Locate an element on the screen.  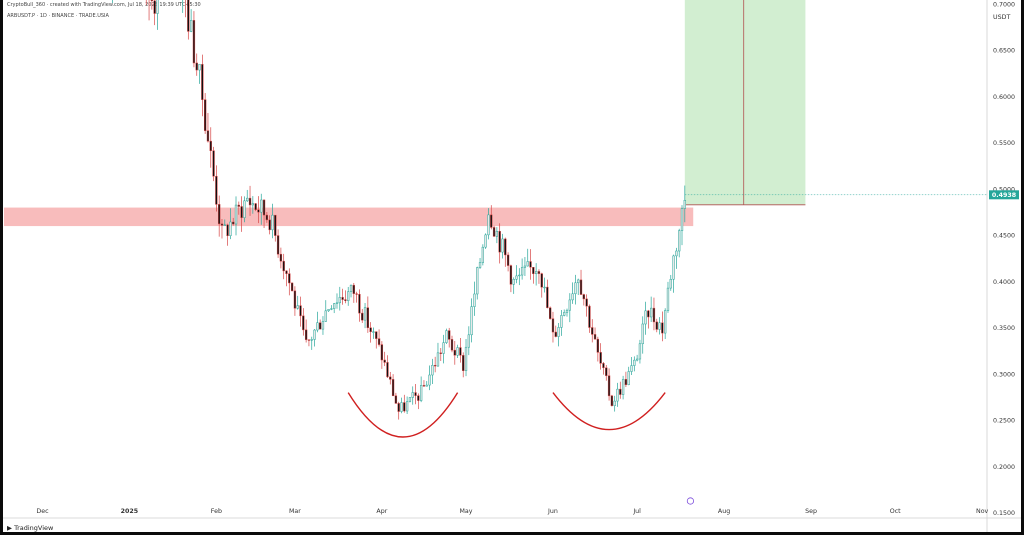
price-tick-label: 0.7000 is located at coordinates (1004, 4).